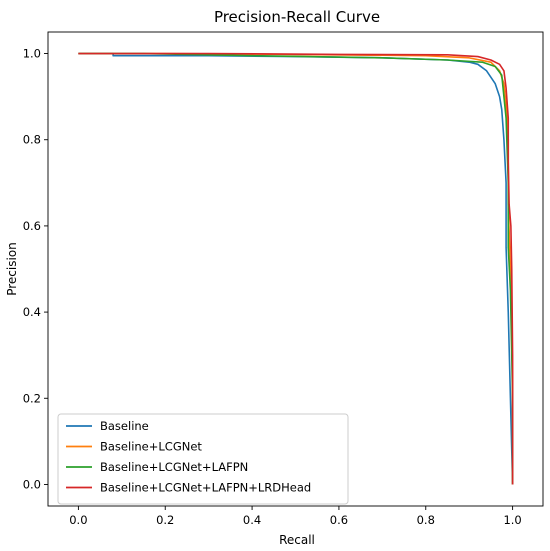  Describe the element at coordinates (339, 520) in the screenshot. I see `x-tick-label: 0.6` at that location.